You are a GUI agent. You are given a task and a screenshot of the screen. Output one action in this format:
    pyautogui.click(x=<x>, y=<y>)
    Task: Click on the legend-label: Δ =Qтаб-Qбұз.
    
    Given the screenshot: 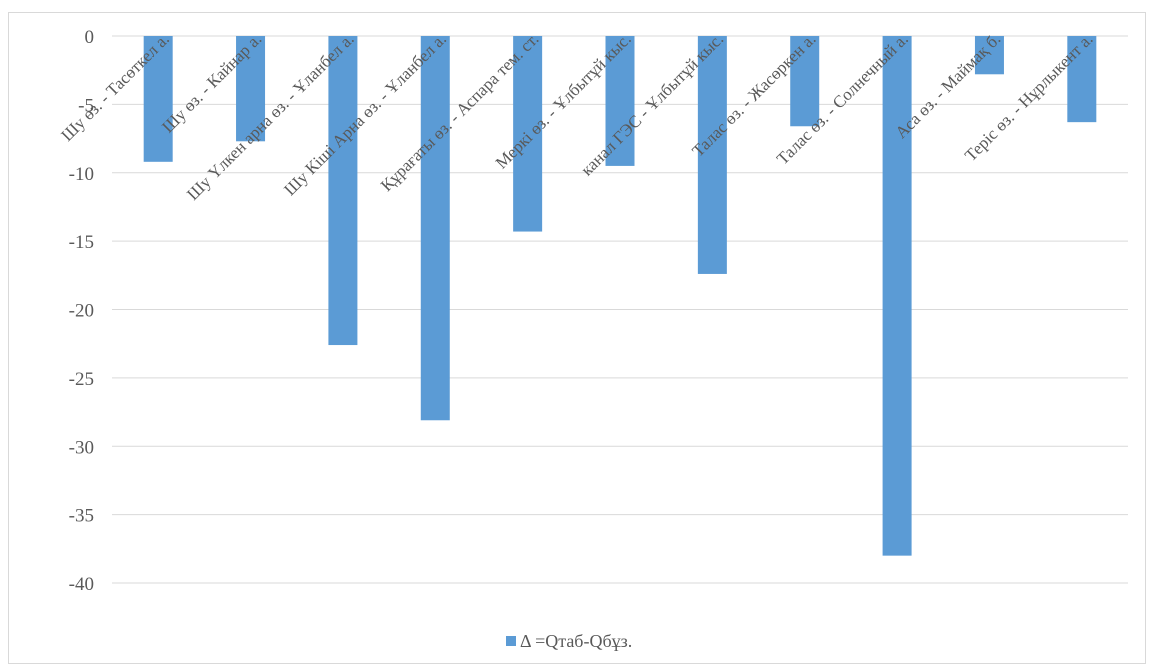 What is the action you would take?
    pyautogui.click(x=576, y=641)
    